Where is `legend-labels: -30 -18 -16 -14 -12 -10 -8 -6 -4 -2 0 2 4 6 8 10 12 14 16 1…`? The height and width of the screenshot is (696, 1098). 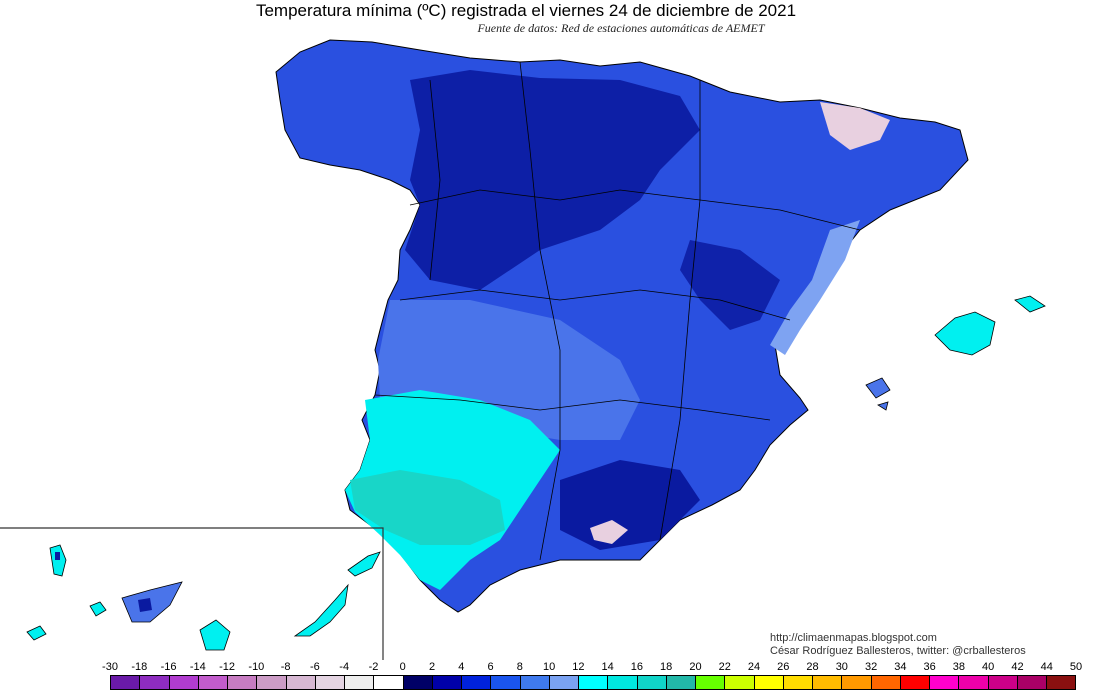 legend-labels: -30 -18 -16 -14 -12 -10 -8 -6 -4 -2 0 2 4 6 8 10 12 14 16 1… is located at coordinates (549, 668).